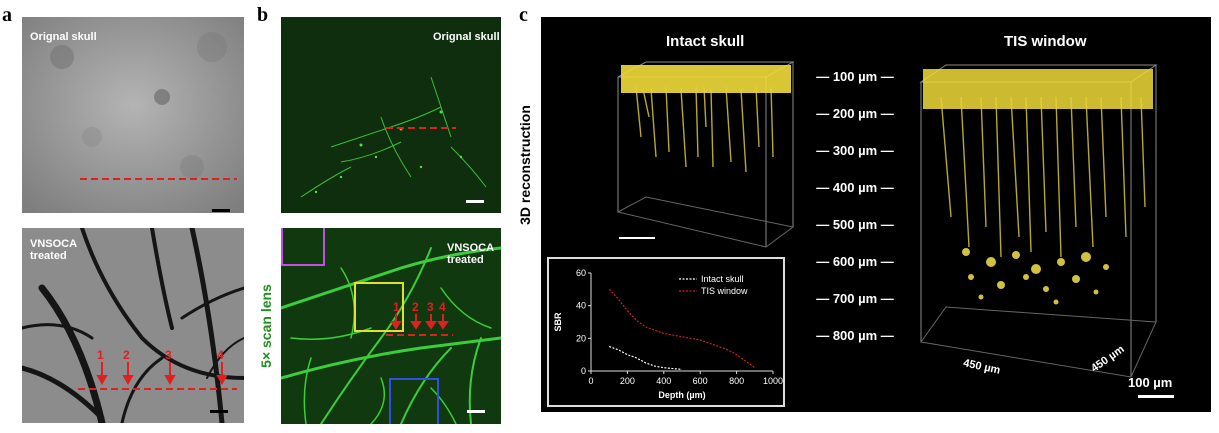 The image size is (1219, 433). Describe the element at coordinates (219, 411) in the screenshot. I see `panel-a-bottom-scale-bar` at that location.